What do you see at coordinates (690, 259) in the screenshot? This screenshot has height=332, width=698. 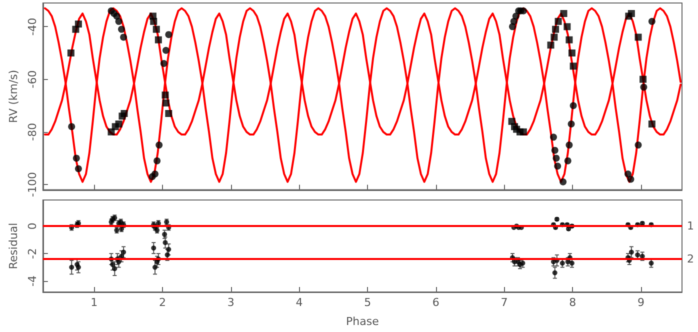 I see `text: 2` at bounding box center [690, 259].